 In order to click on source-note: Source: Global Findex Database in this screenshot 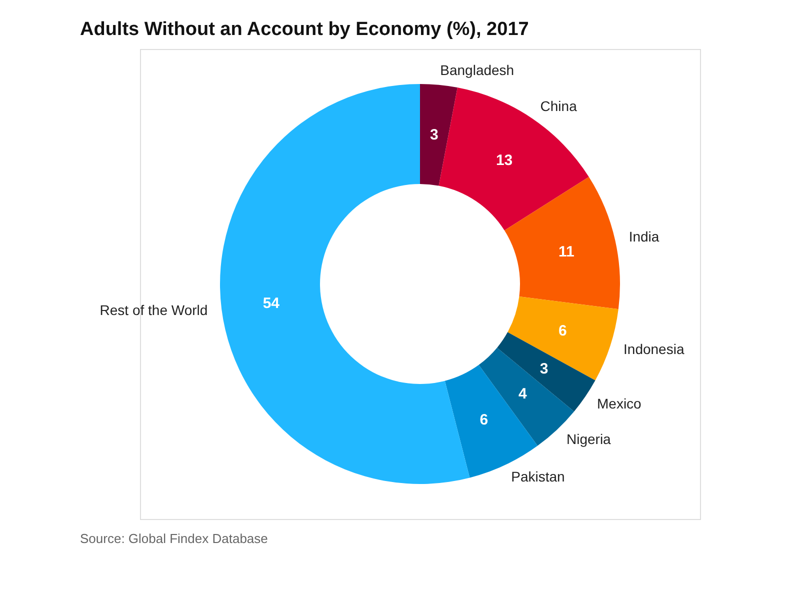, I will do `click(174, 538)`.